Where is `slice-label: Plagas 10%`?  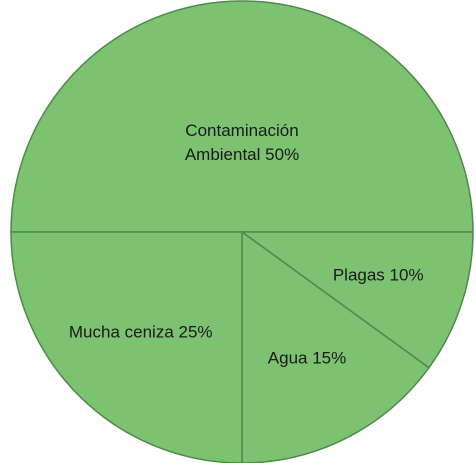 slice-label: Plagas 10% is located at coordinates (378, 275).